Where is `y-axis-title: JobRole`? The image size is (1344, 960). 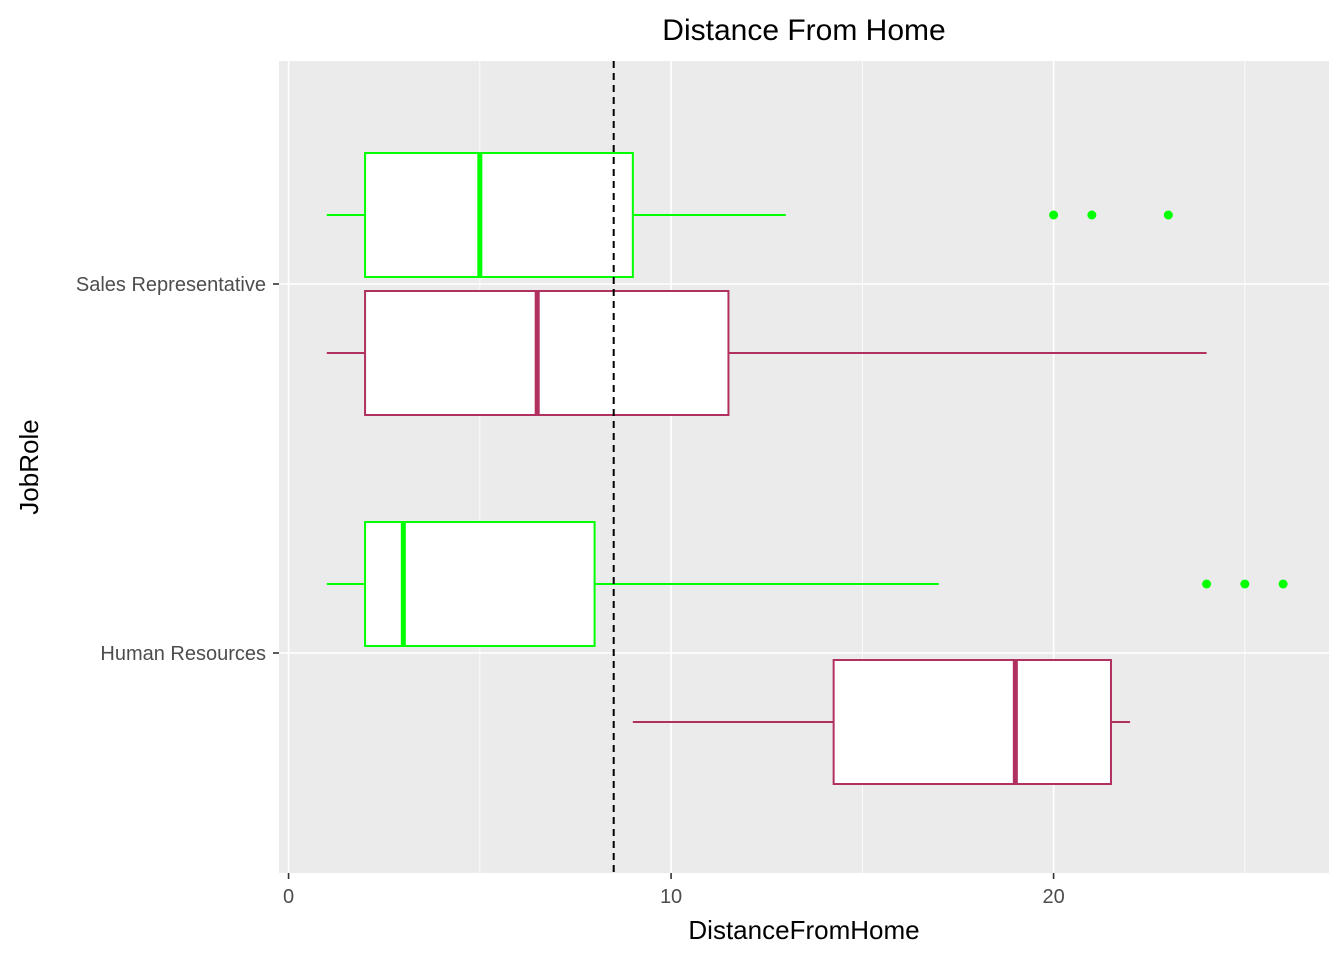 y-axis-title: JobRole is located at coordinates (29, 466).